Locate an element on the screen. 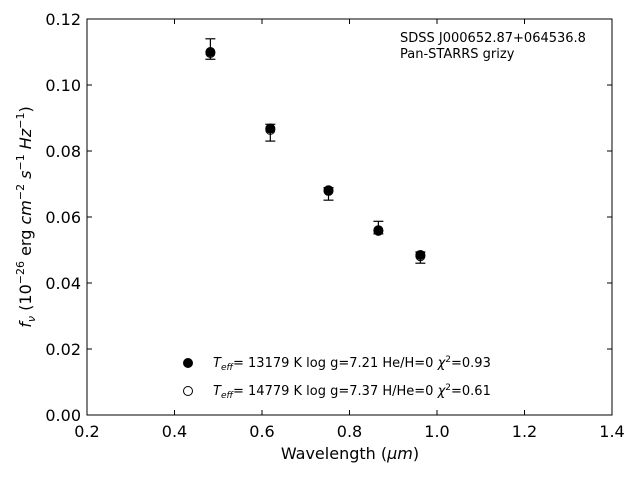 This screenshot has width=640, height=480. legend-marker-open is located at coordinates (188, 391).